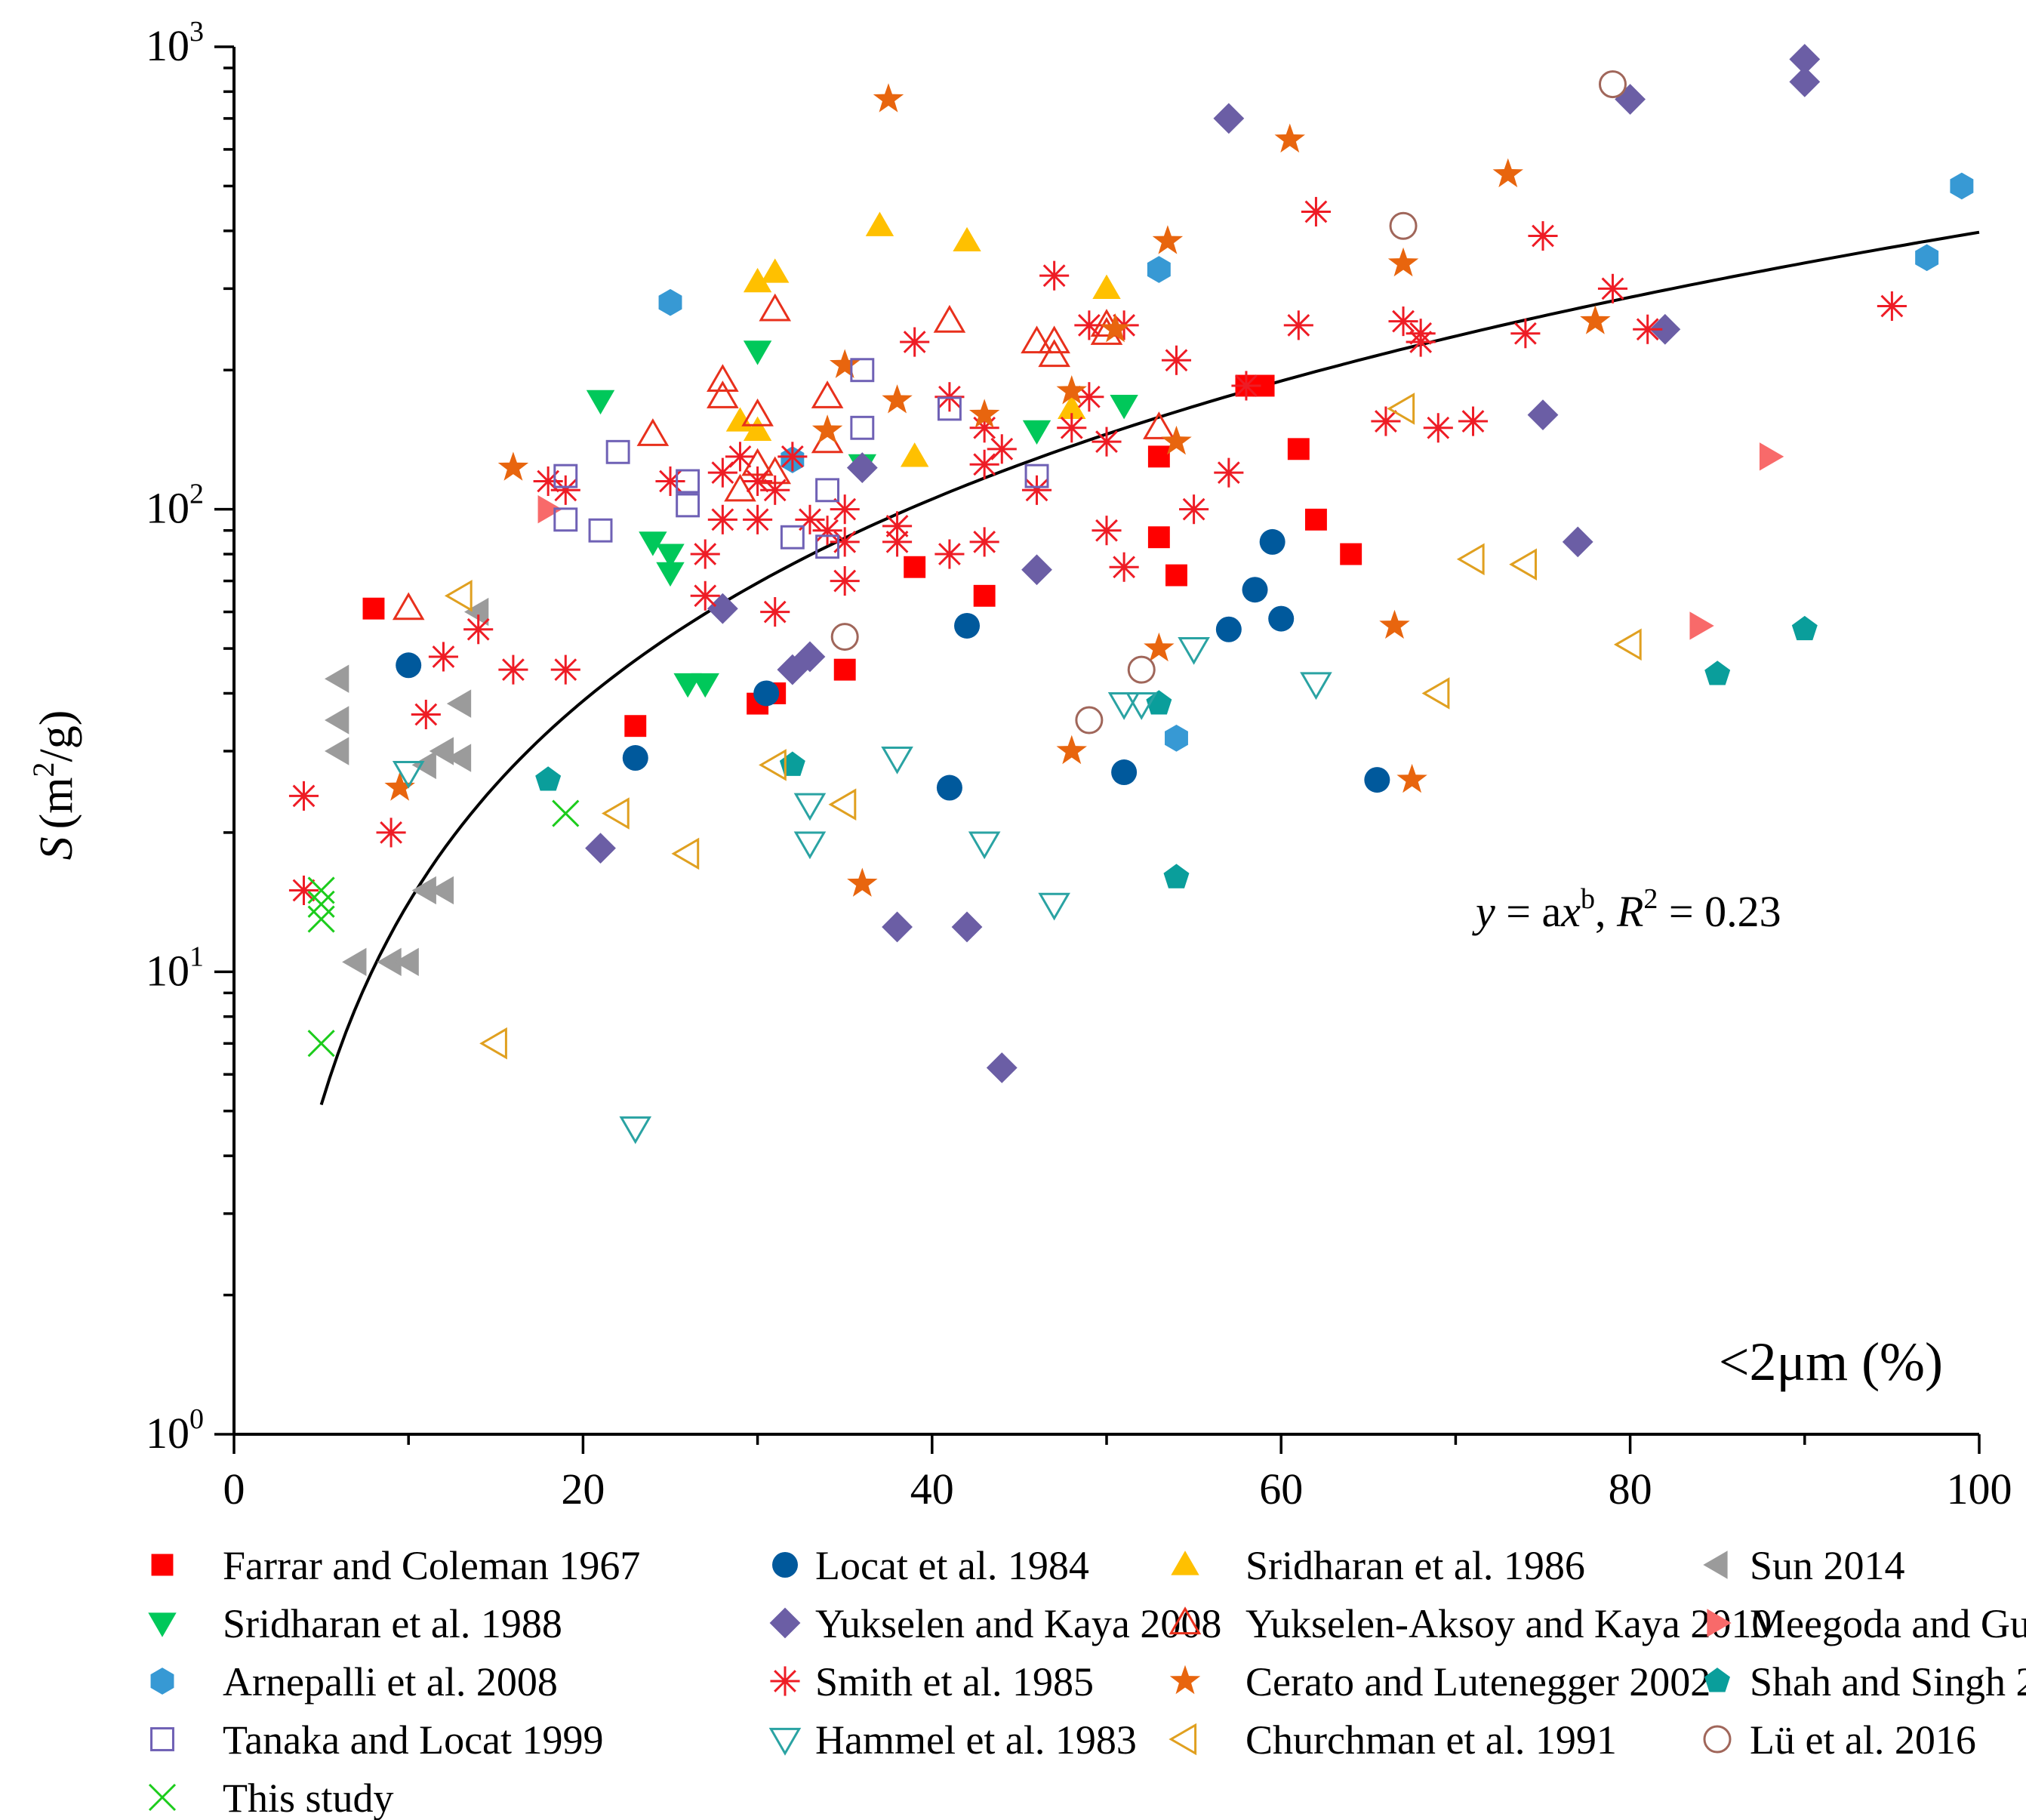  I want to click on series-sun-2014, so click(407, 787).